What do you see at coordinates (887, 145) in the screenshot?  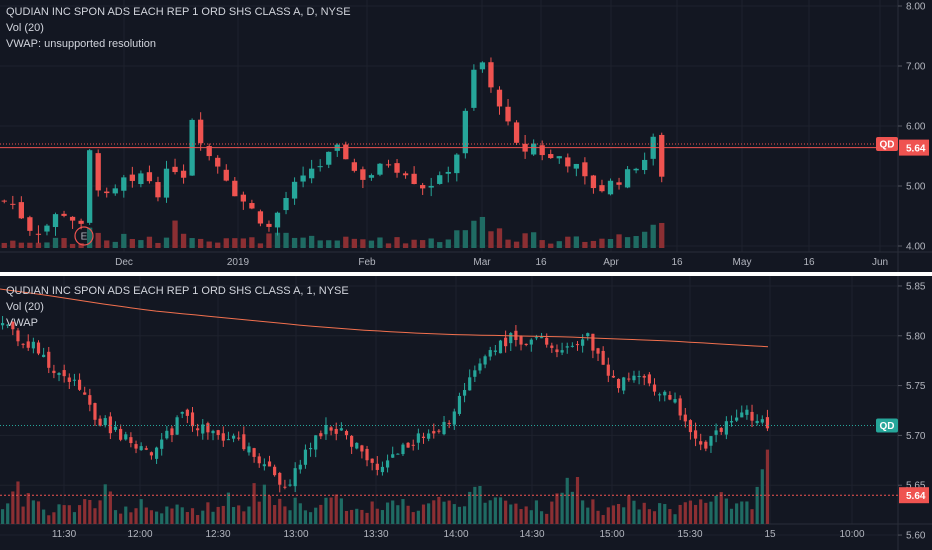 I see `qd-symbol-tag: QD` at bounding box center [887, 145].